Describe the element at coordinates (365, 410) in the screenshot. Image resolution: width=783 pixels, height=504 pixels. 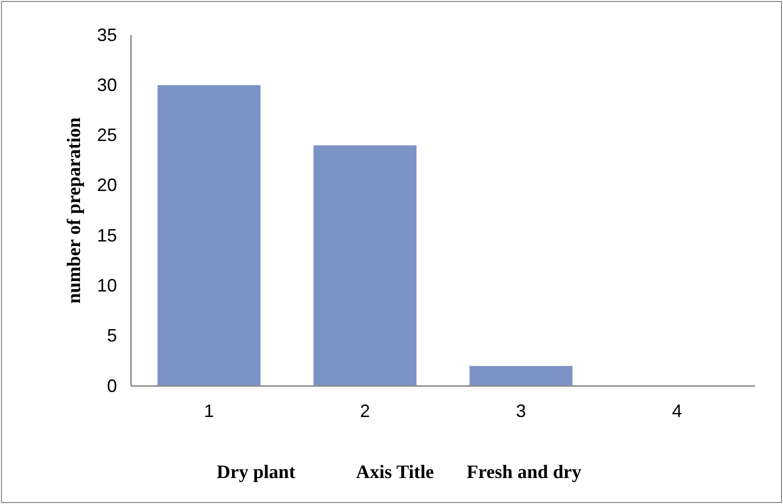
I see `x-tick-label: 2` at that location.